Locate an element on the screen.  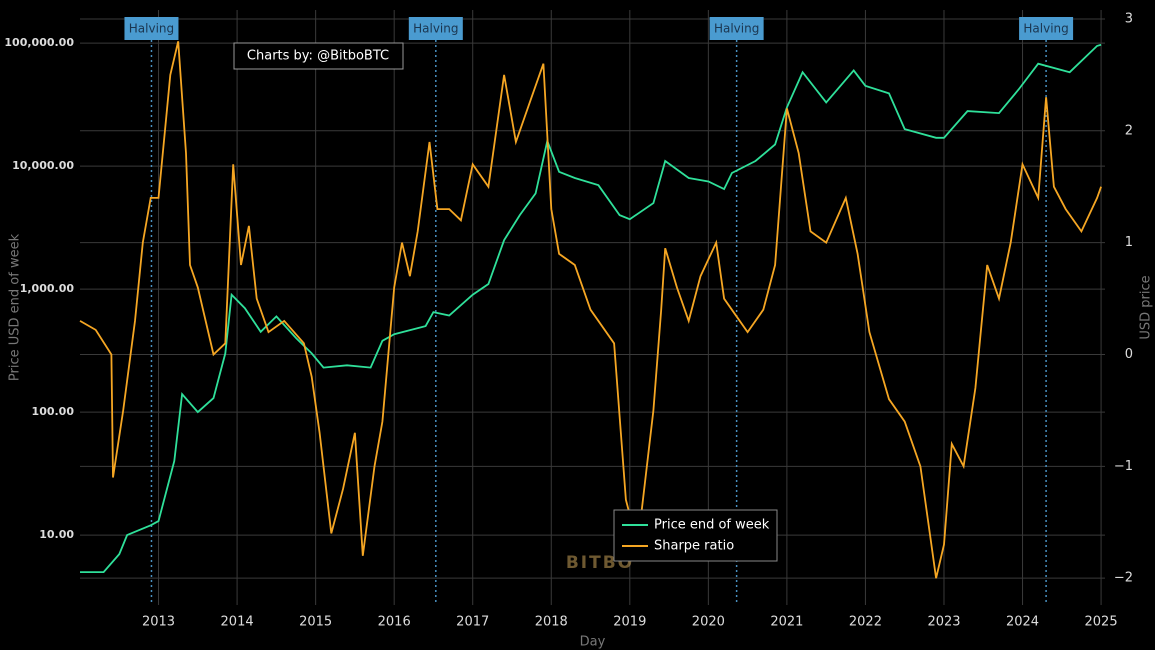
x-tick-label: 2018 is located at coordinates (551, 622).